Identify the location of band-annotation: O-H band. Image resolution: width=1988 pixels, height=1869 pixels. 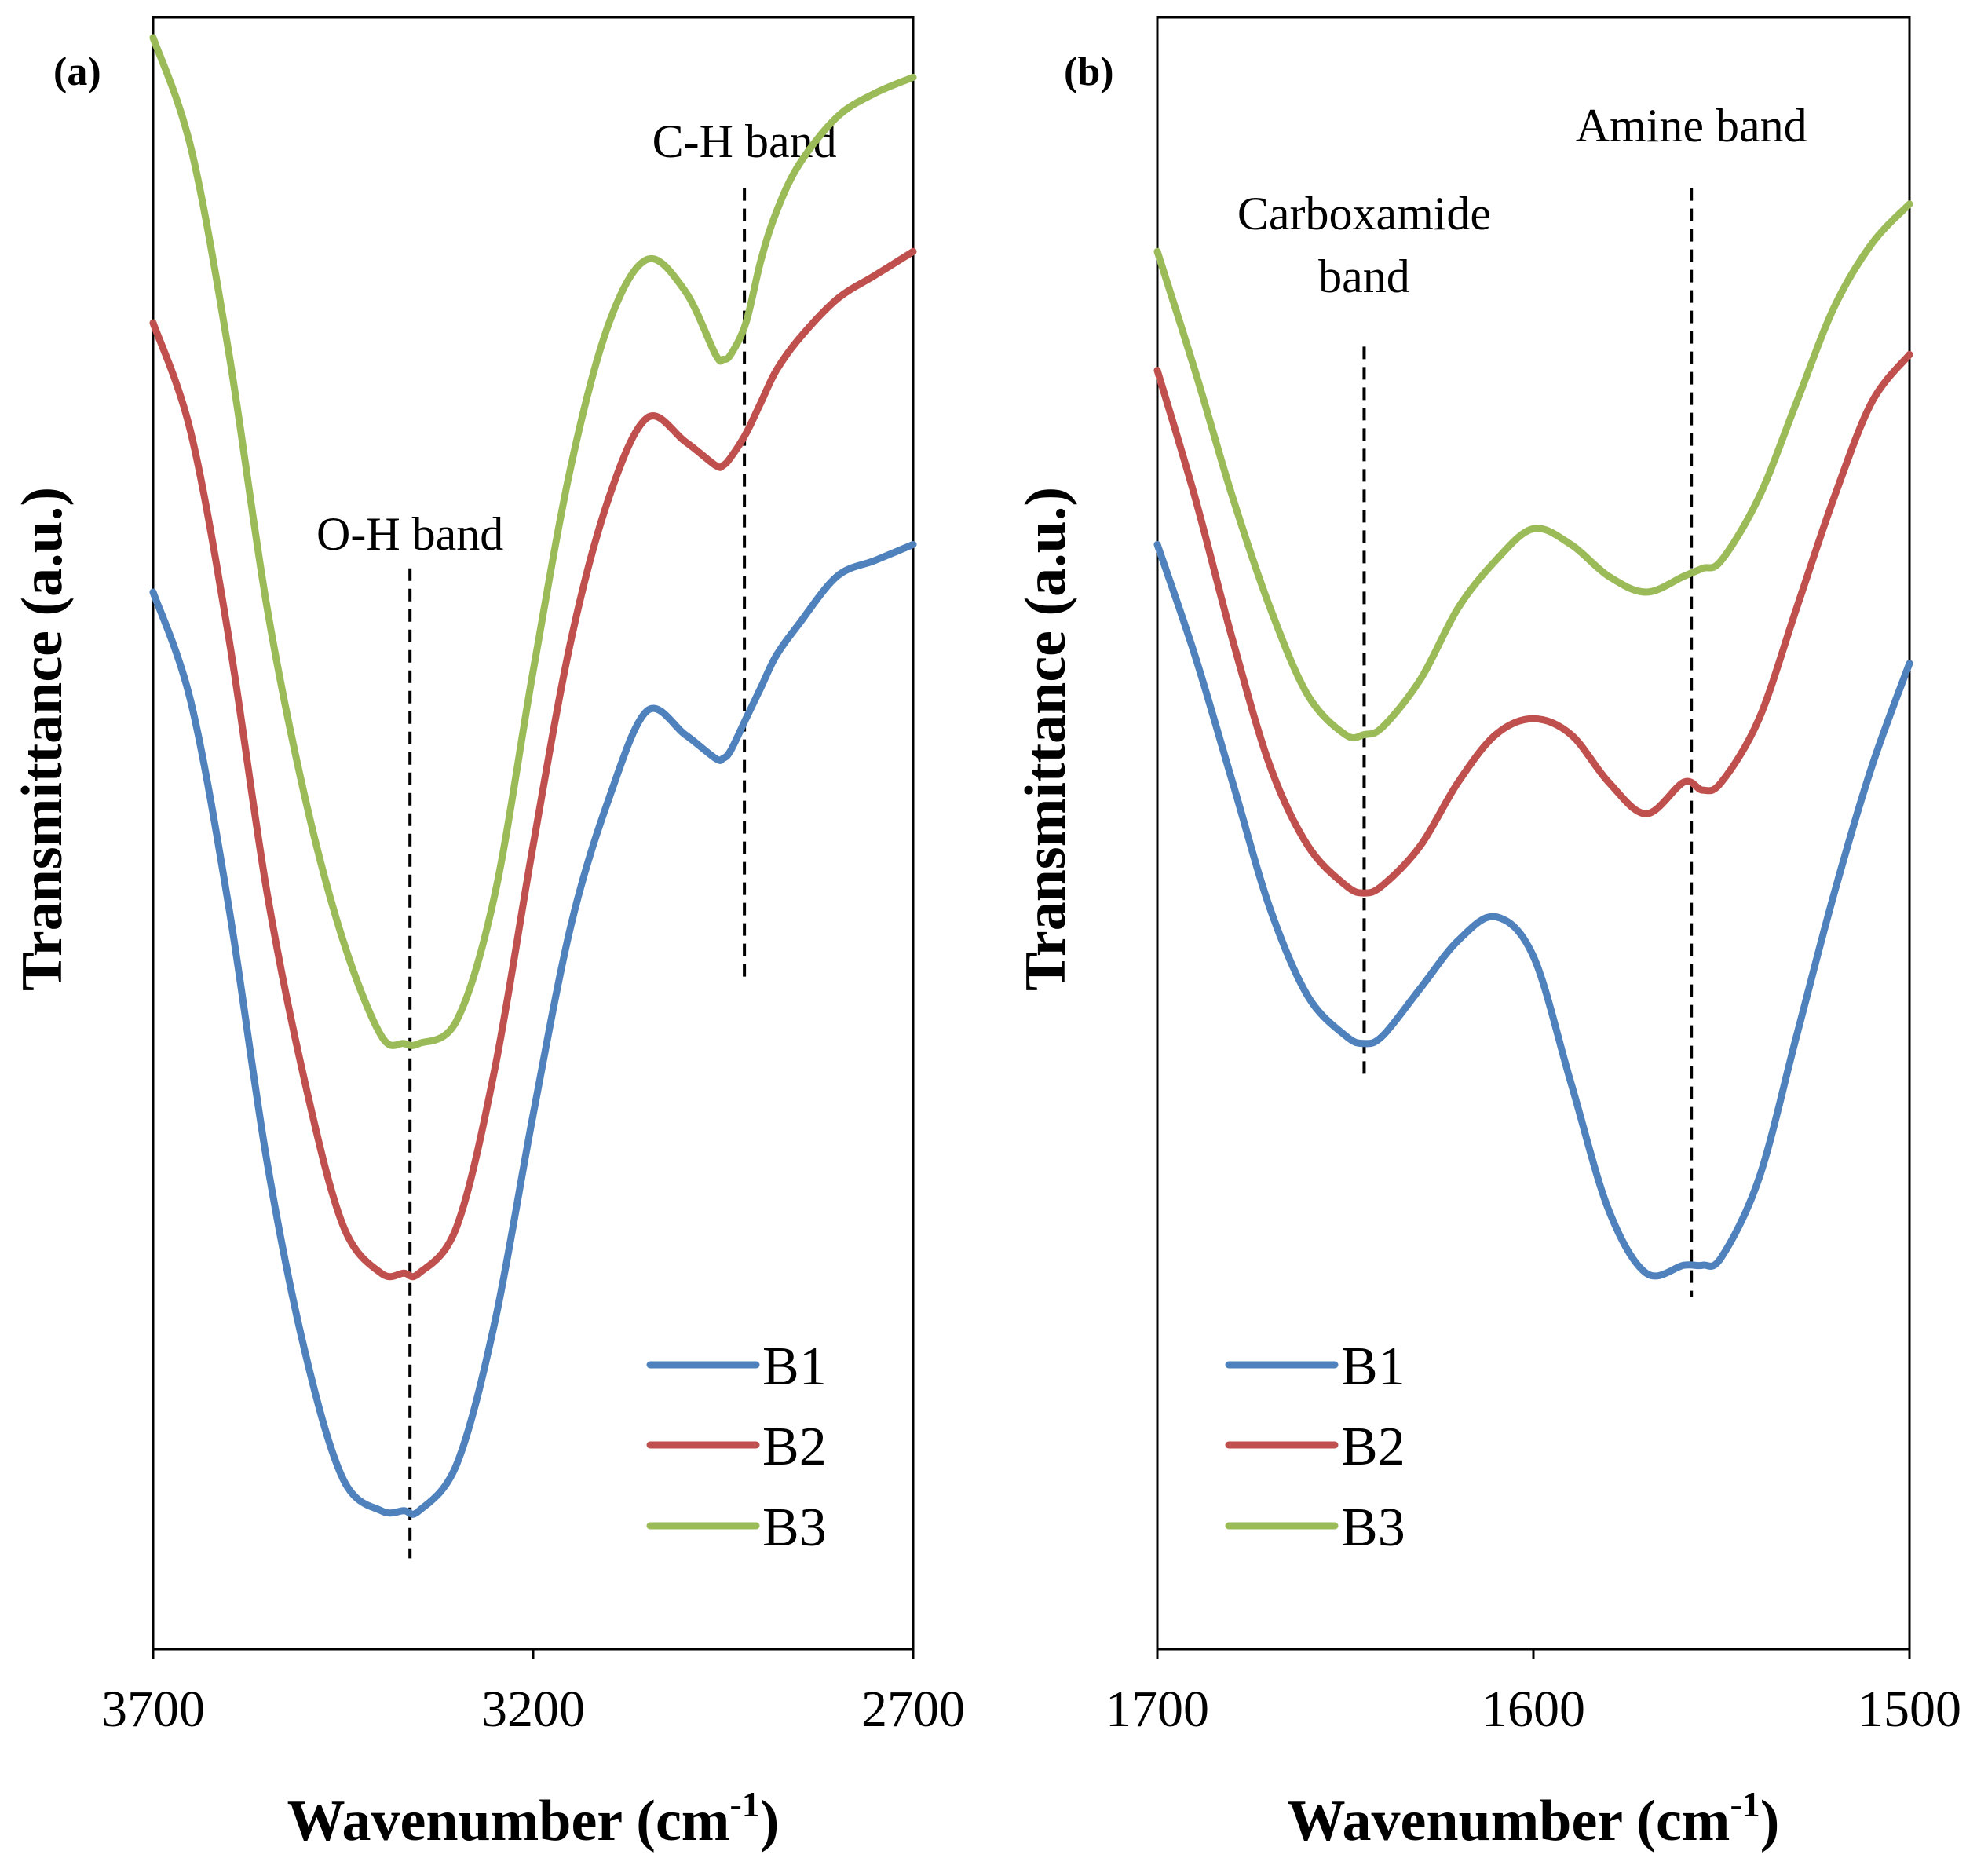
(409, 534).